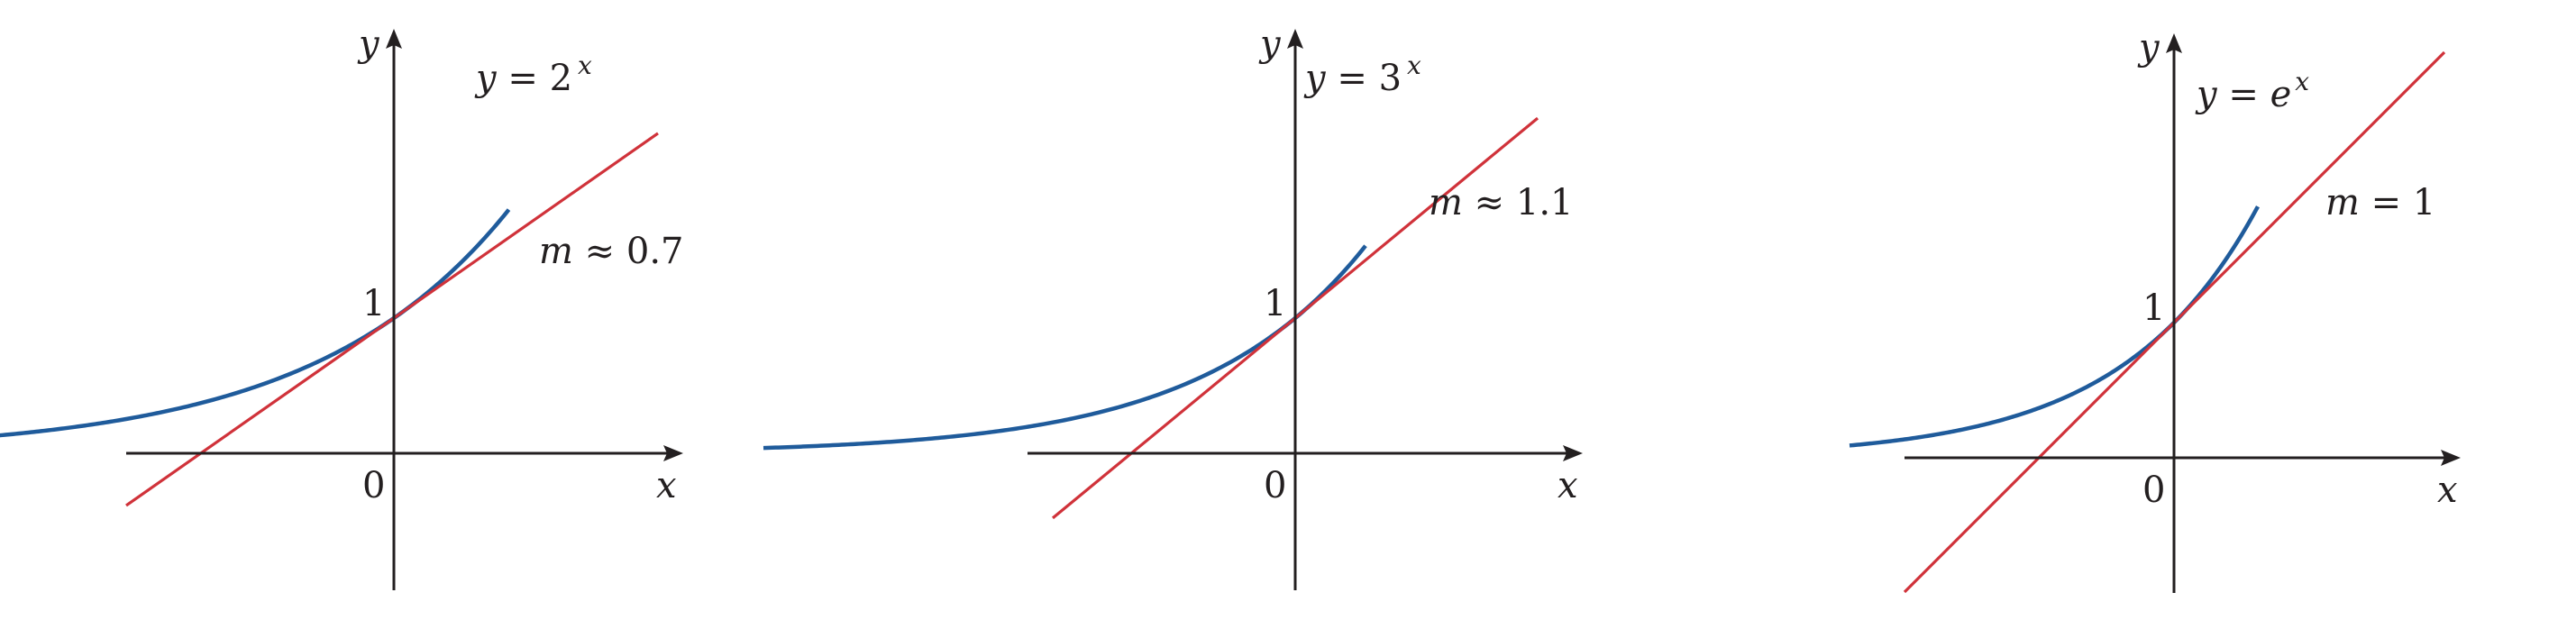  What do you see at coordinates (611, 251) in the screenshot?
I see `slope-label: m ≈ 0.7` at bounding box center [611, 251].